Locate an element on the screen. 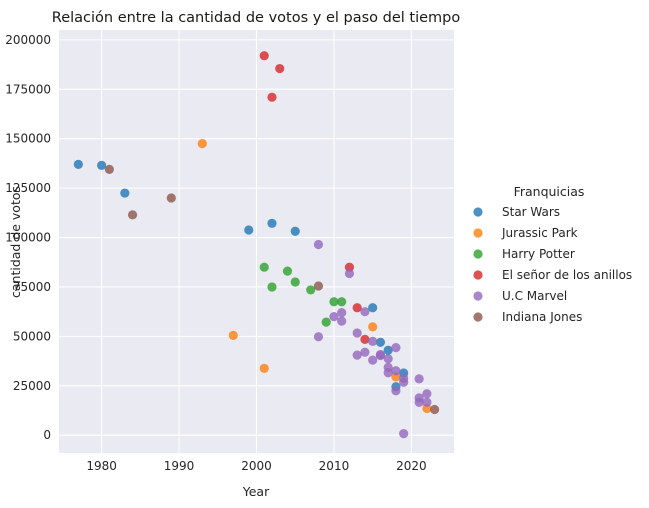 Image resolution: width=649 pixels, height=508 pixels. x-tick-labels: 1980 1990 2000 2010 2020 is located at coordinates (256, 466).